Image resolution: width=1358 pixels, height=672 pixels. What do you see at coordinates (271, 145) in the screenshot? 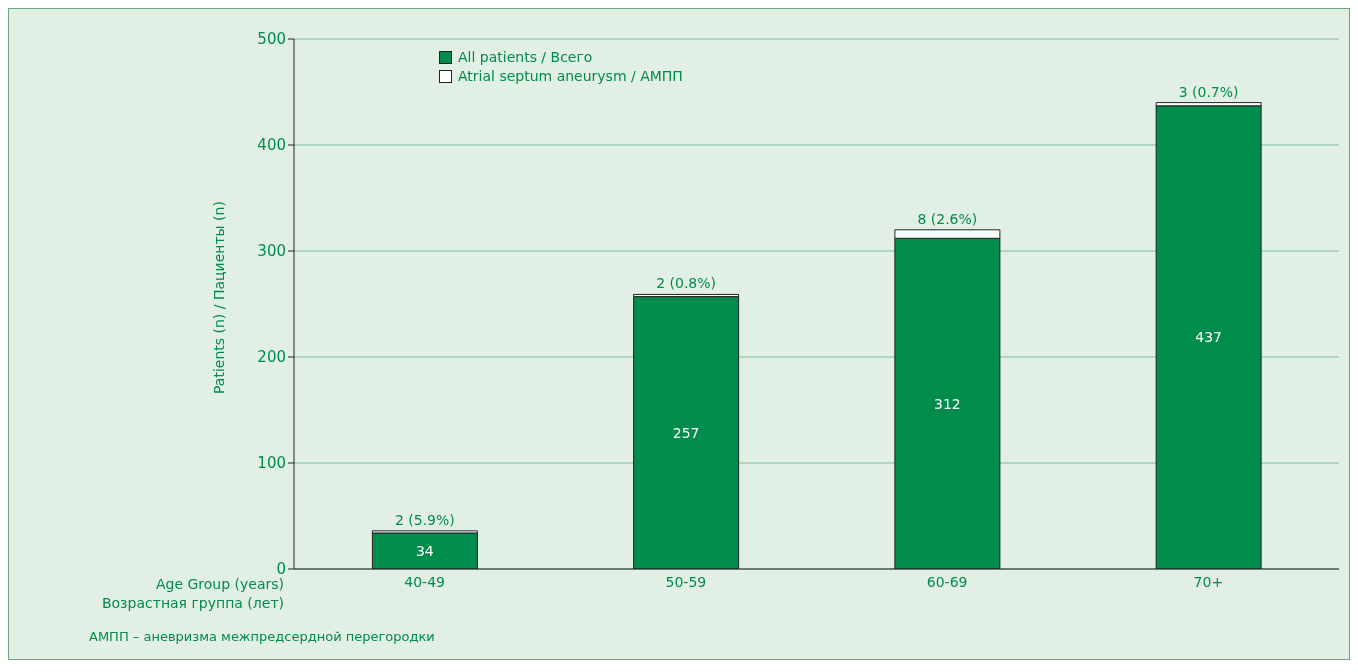
I see `y-tick-label: 400` at bounding box center [271, 145].